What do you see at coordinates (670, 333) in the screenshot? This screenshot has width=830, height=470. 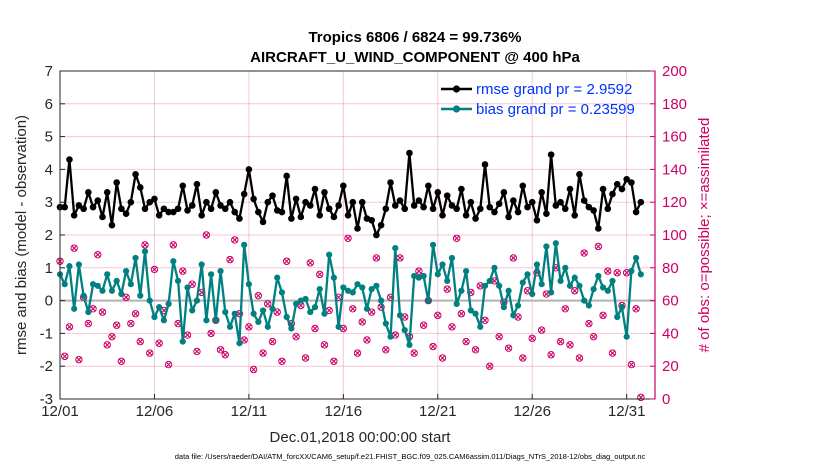 I see `y-right-tick-label: 40` at bounding box center [670, 333].